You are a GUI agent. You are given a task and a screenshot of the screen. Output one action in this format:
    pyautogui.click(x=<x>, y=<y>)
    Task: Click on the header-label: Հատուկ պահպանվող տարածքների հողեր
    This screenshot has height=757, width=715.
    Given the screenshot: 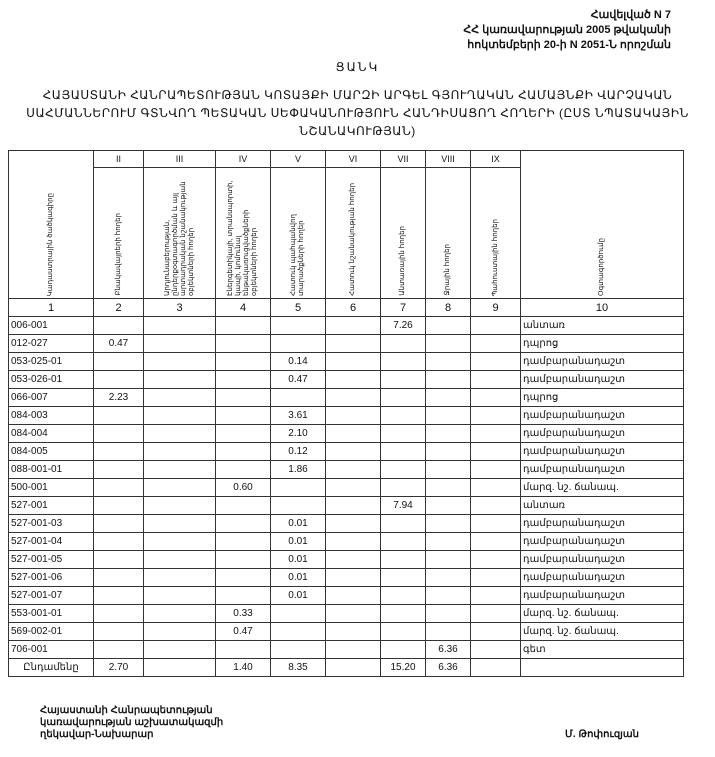 What is the action you would take?
    pyautogui.click(x=297, y=255)
    